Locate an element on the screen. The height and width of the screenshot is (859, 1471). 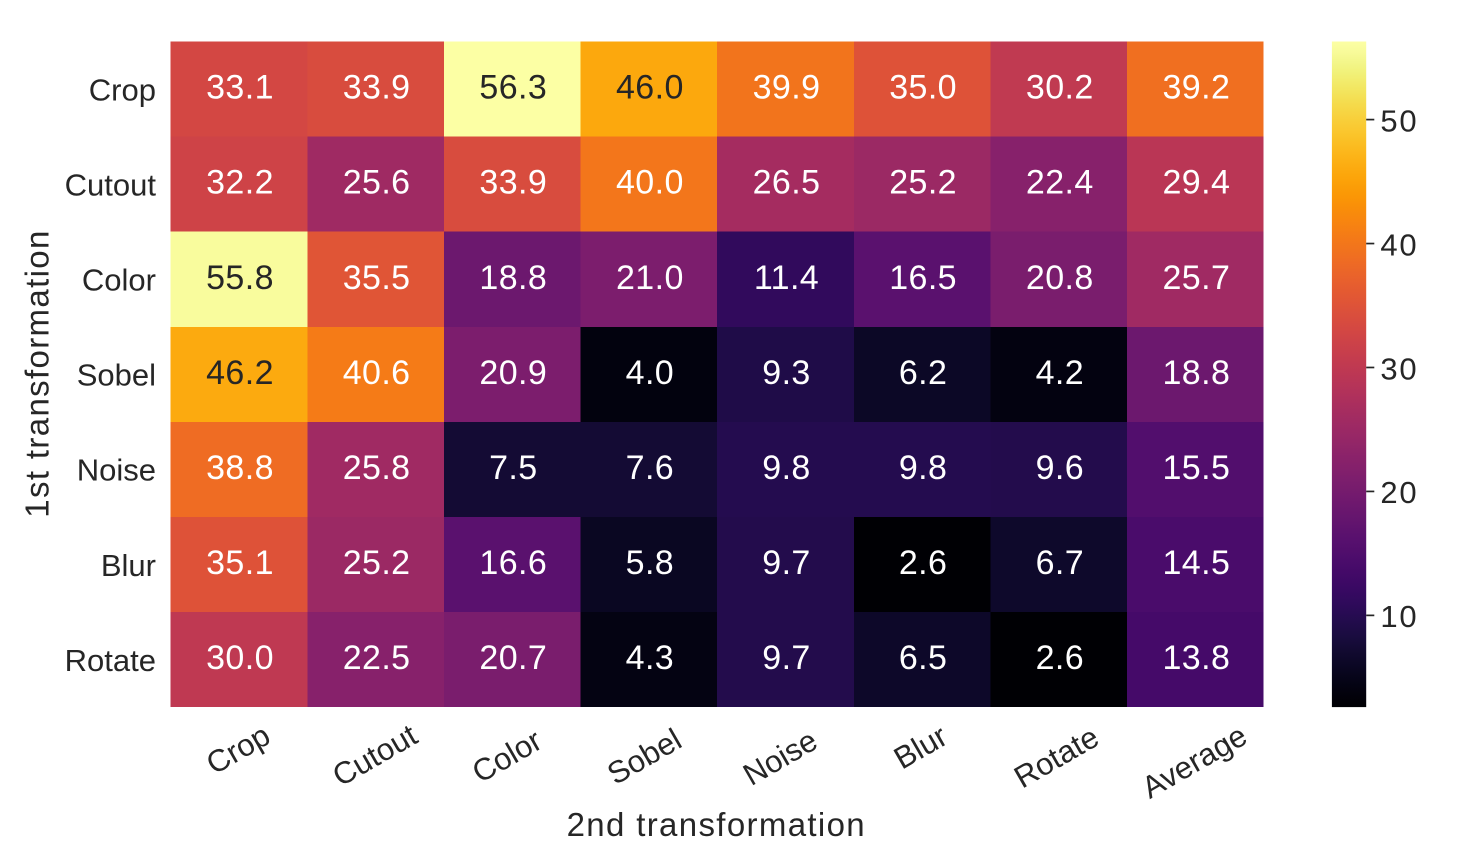
svg-text: 4.0 is located at coordinates (650, 373).